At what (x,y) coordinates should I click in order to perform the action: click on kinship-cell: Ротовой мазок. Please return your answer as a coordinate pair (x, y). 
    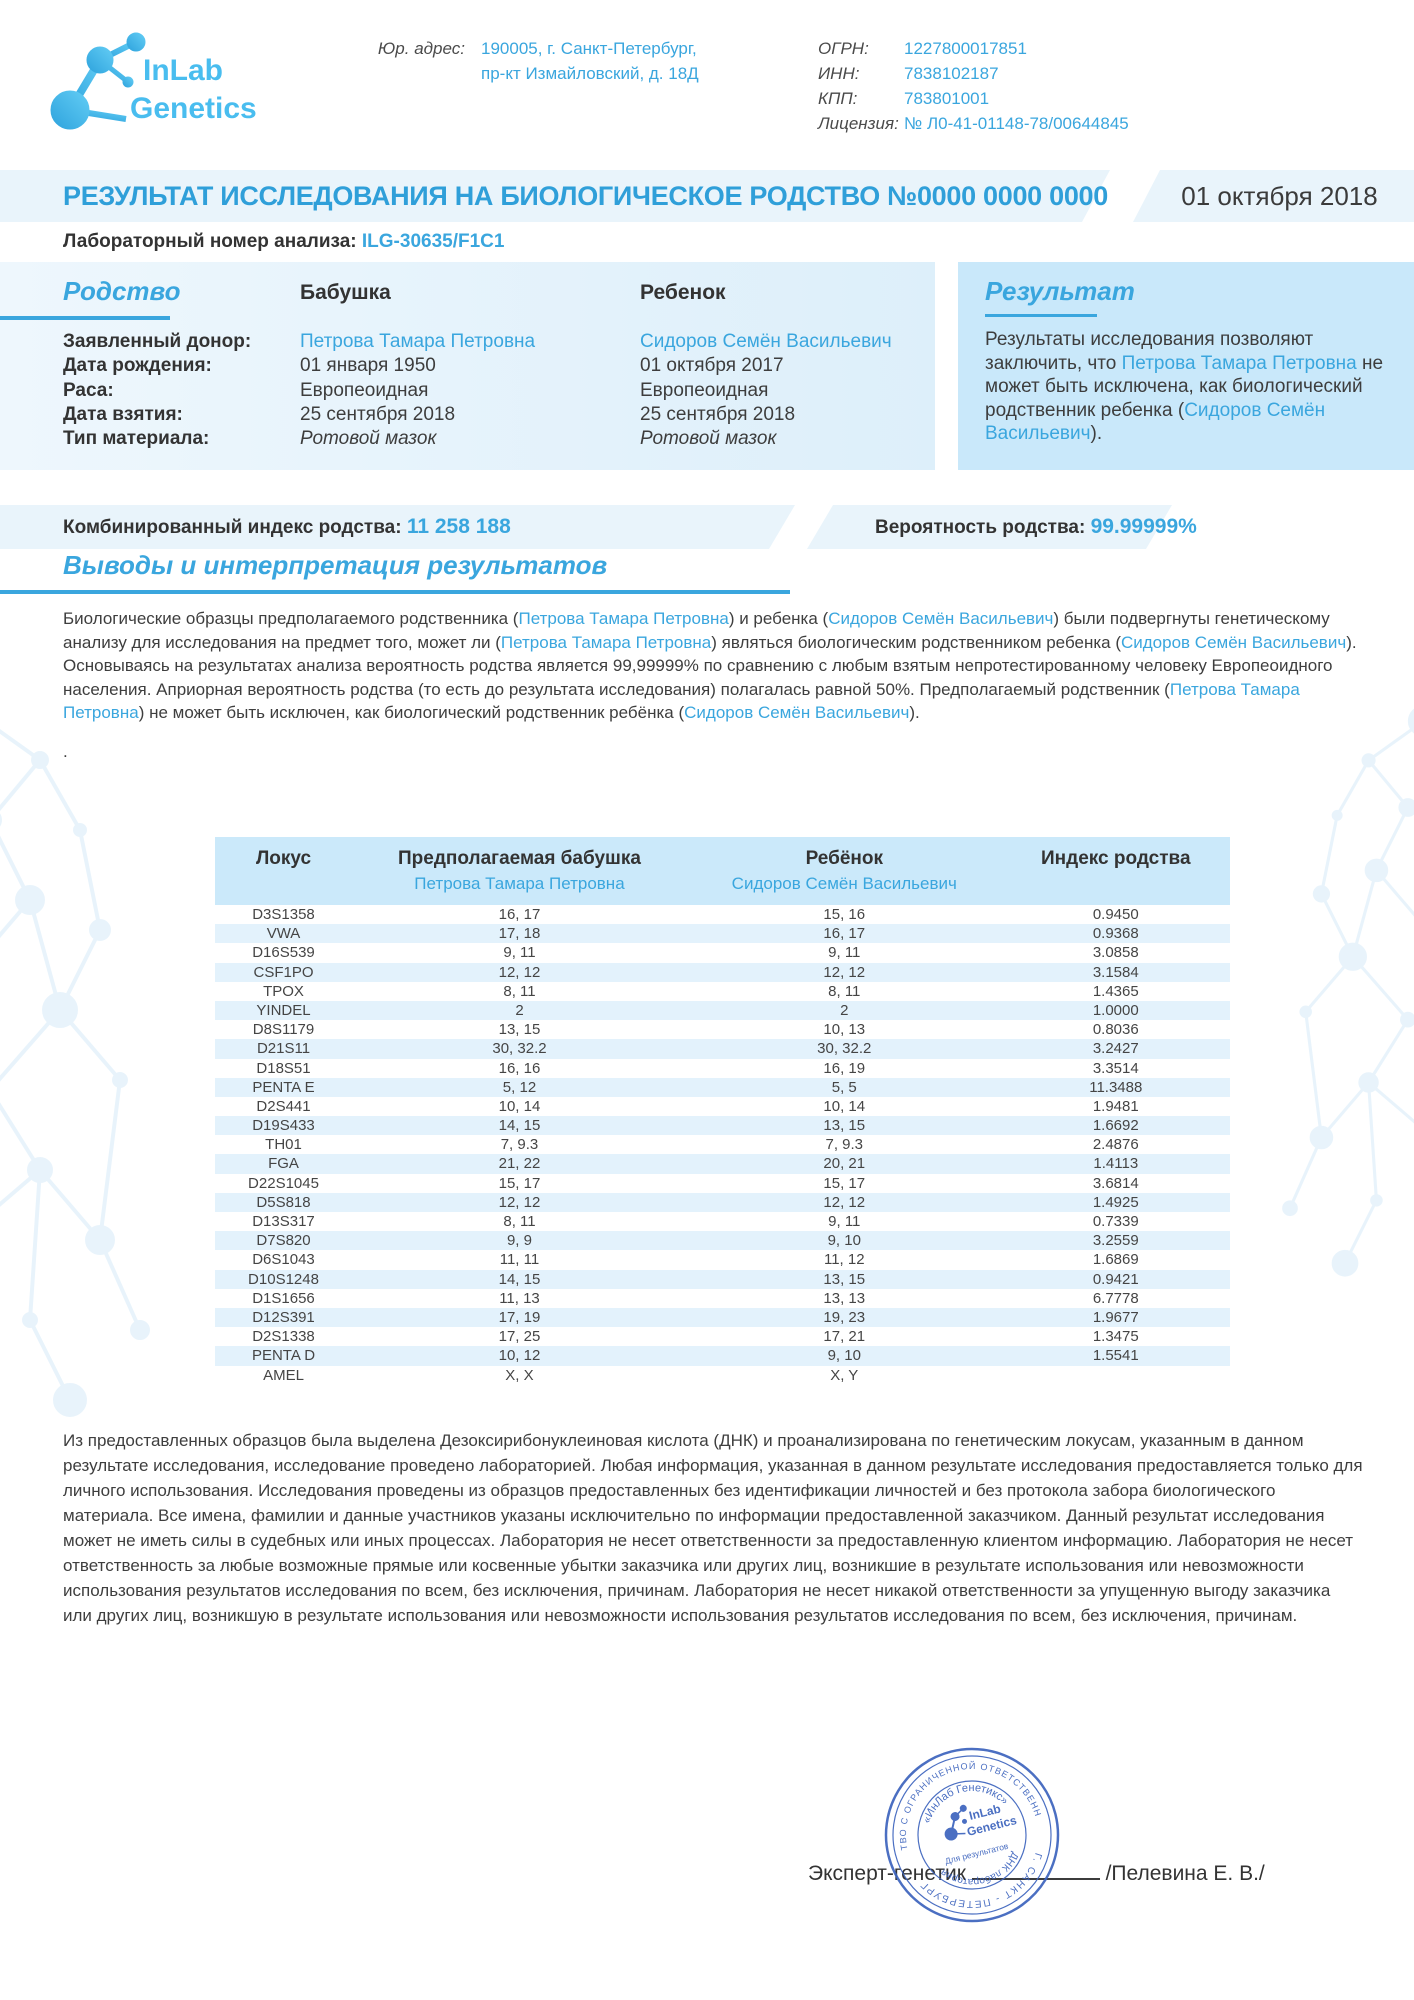
    Looking at the image, I should click on (368, 439).